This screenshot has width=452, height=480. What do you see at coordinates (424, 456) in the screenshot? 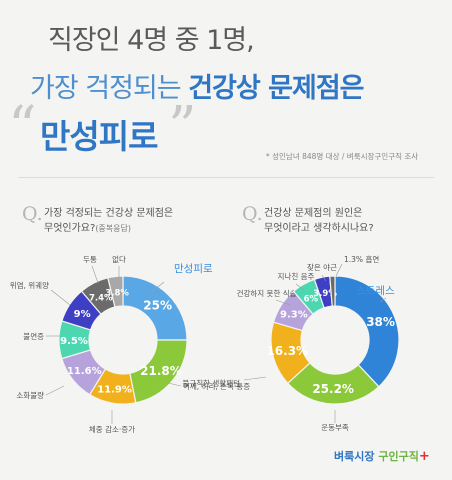
I see `plus-icon: +` at bounding box center [424, 456].